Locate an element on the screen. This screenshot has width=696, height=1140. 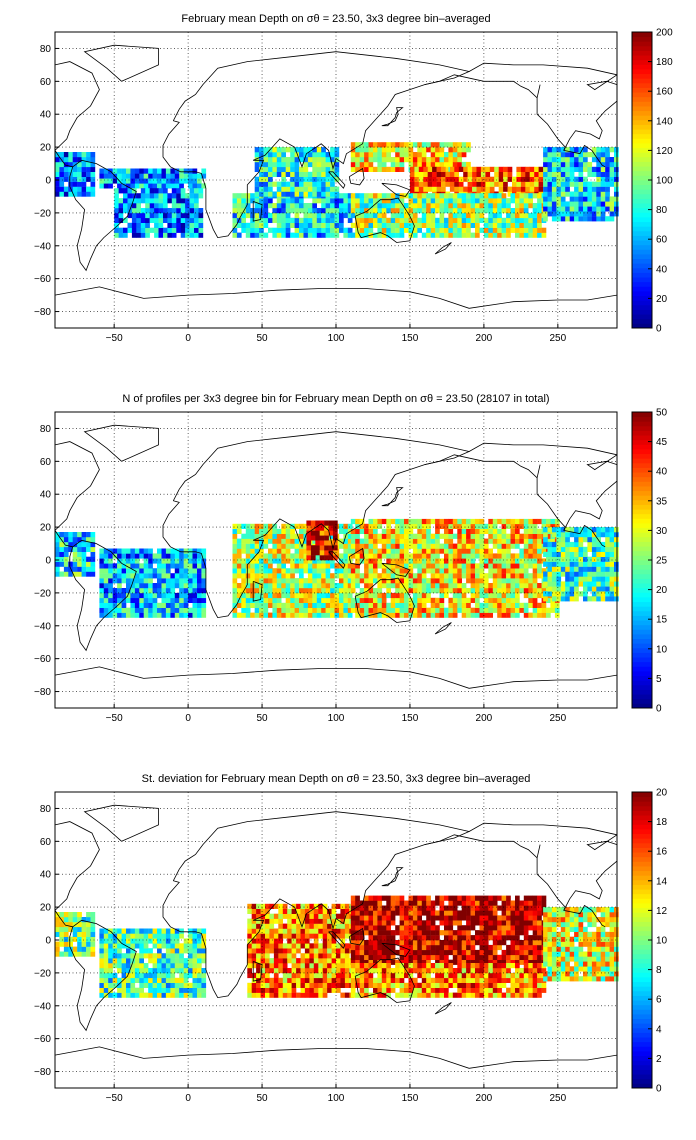
x-tick-label: 0 is located at coordinates (188, 718).